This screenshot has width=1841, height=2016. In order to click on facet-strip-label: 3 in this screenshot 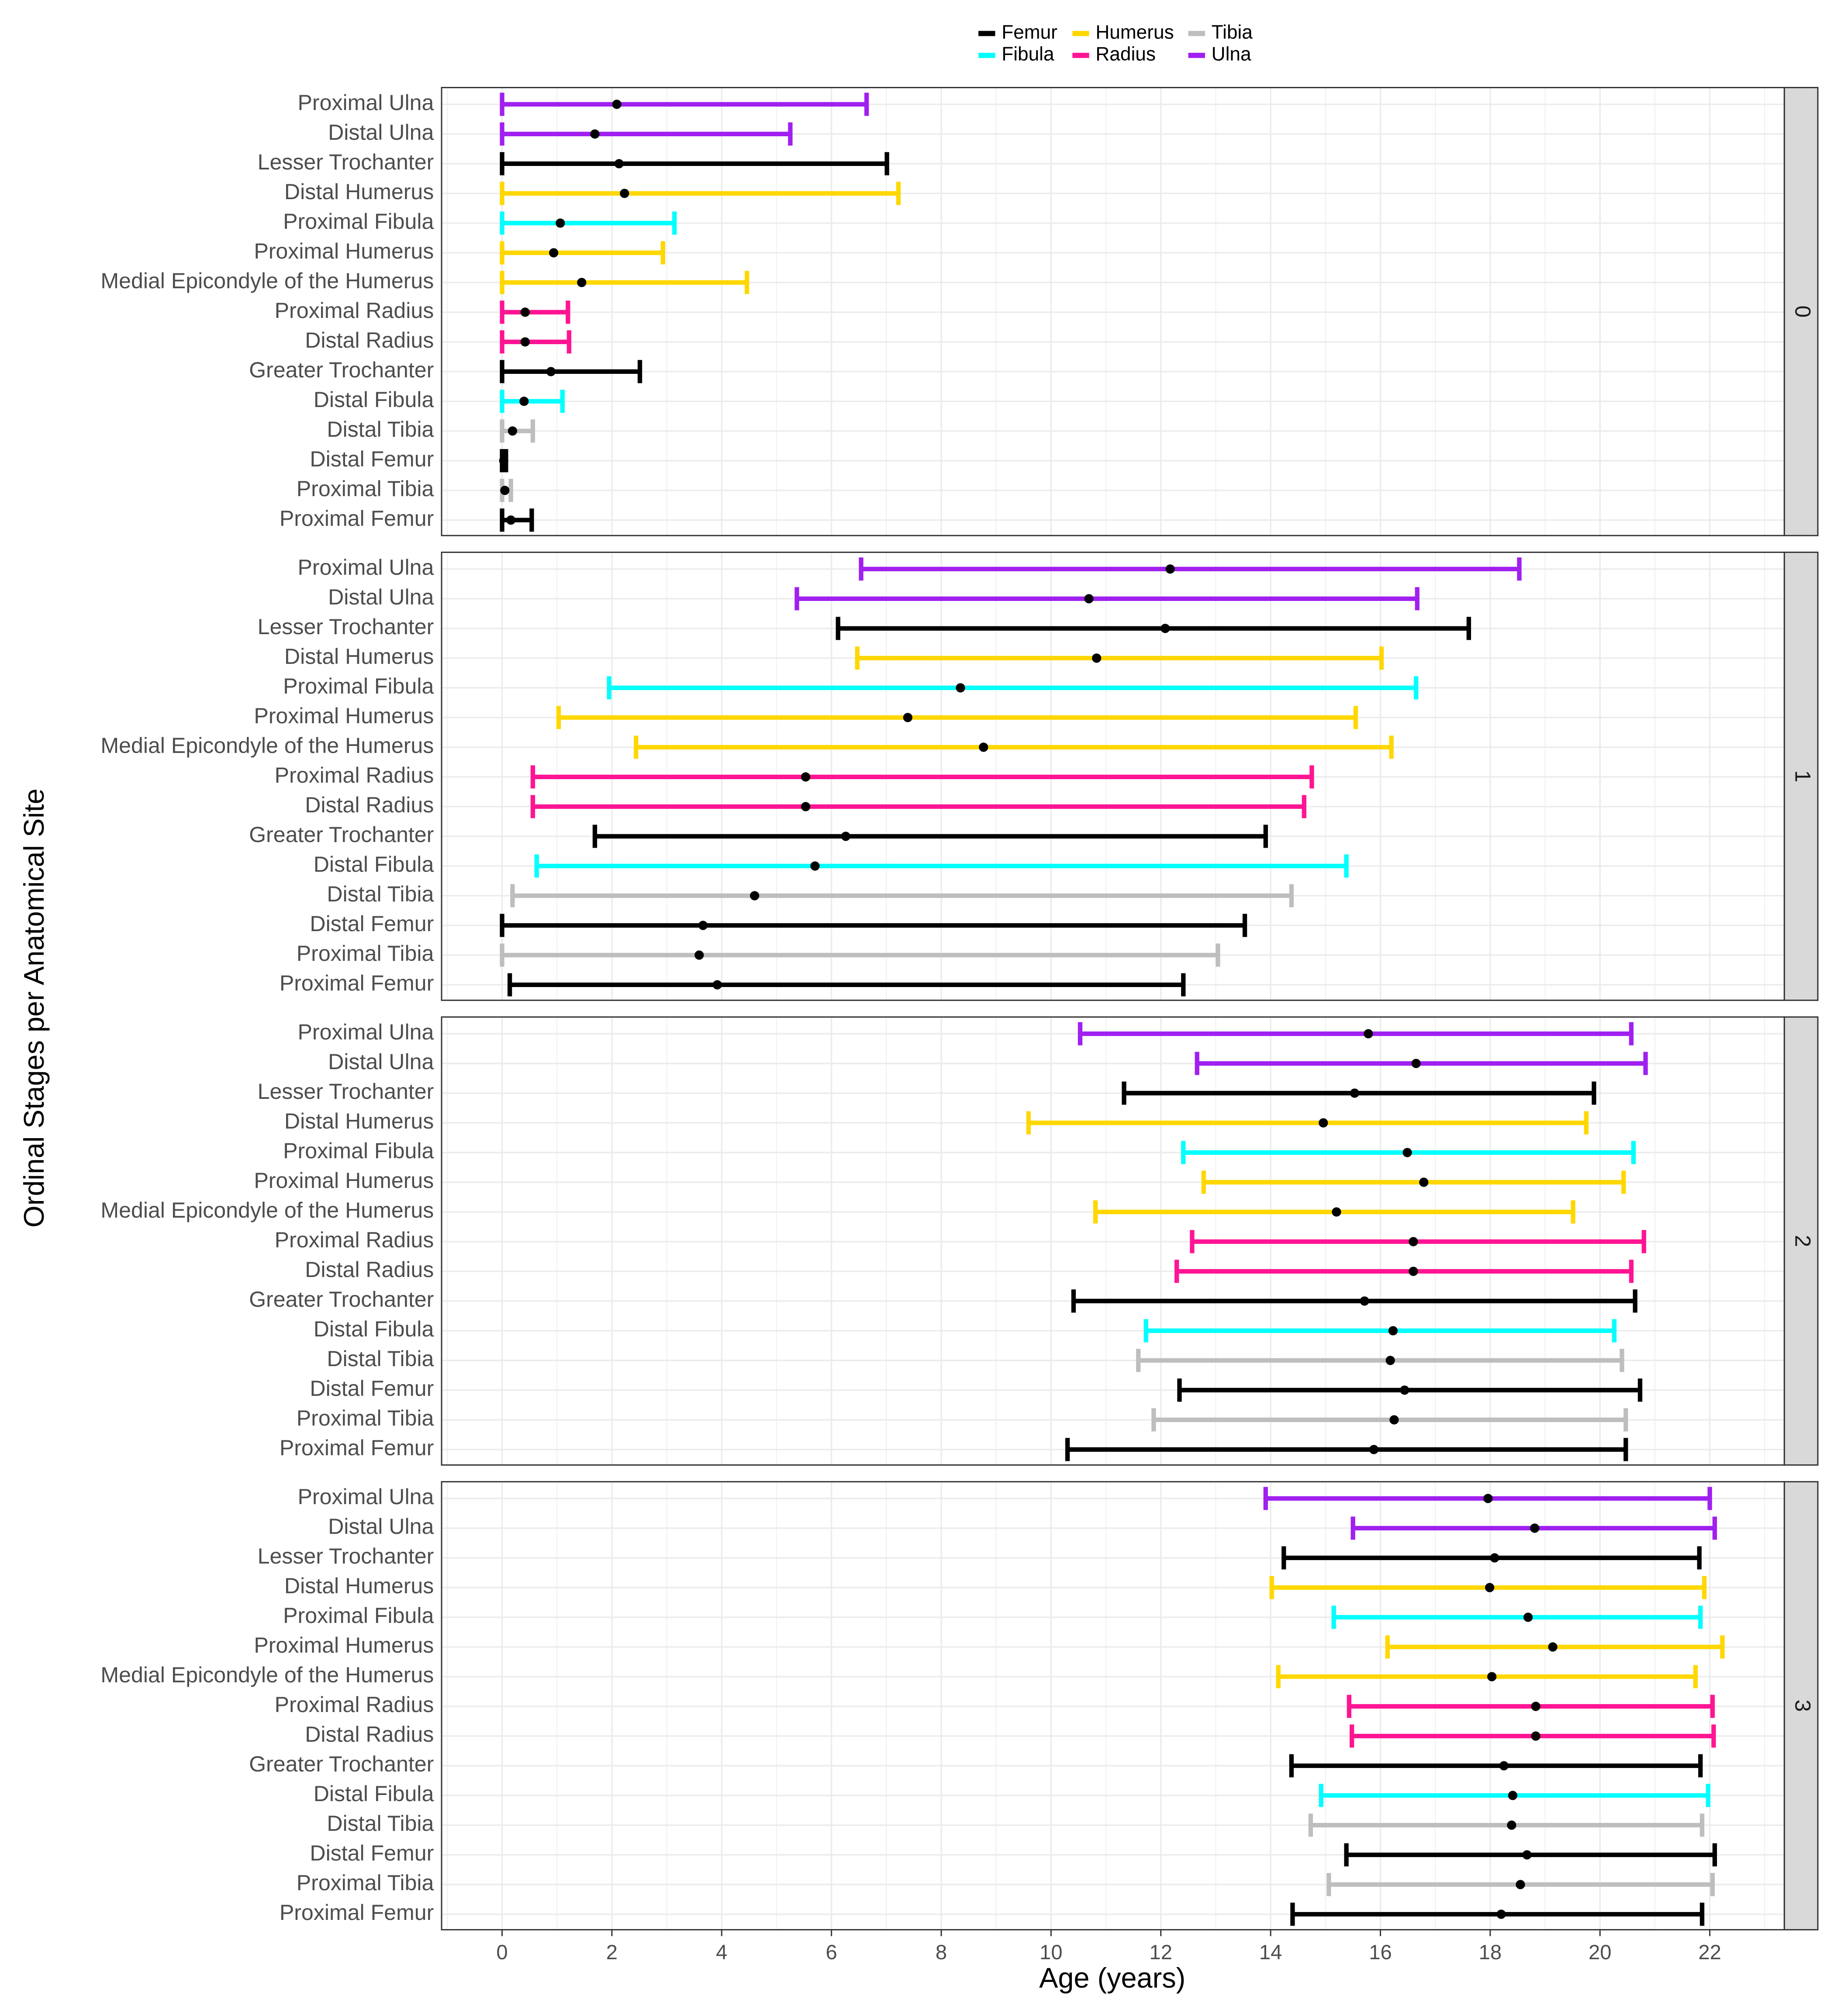, I will do `click(1803, 1706)`.